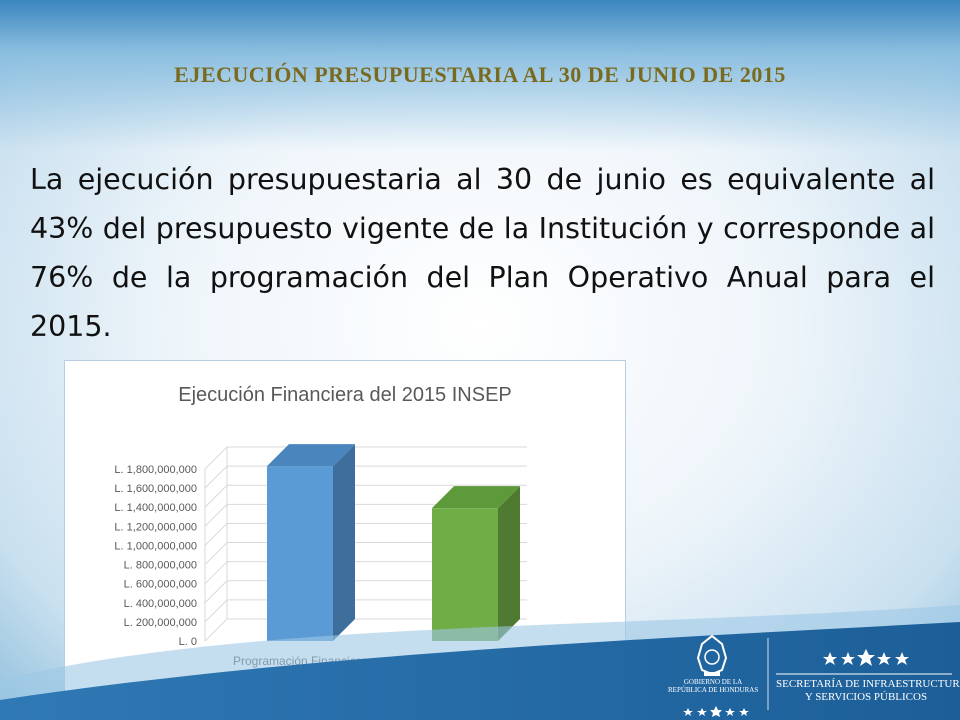 The height and width of the screenshot is (720, 960). What do you see at coordinates (713, 682) in the screenshot?
I see `emblem-line-1: Gobierno de la` at bounding box center [713, 682].